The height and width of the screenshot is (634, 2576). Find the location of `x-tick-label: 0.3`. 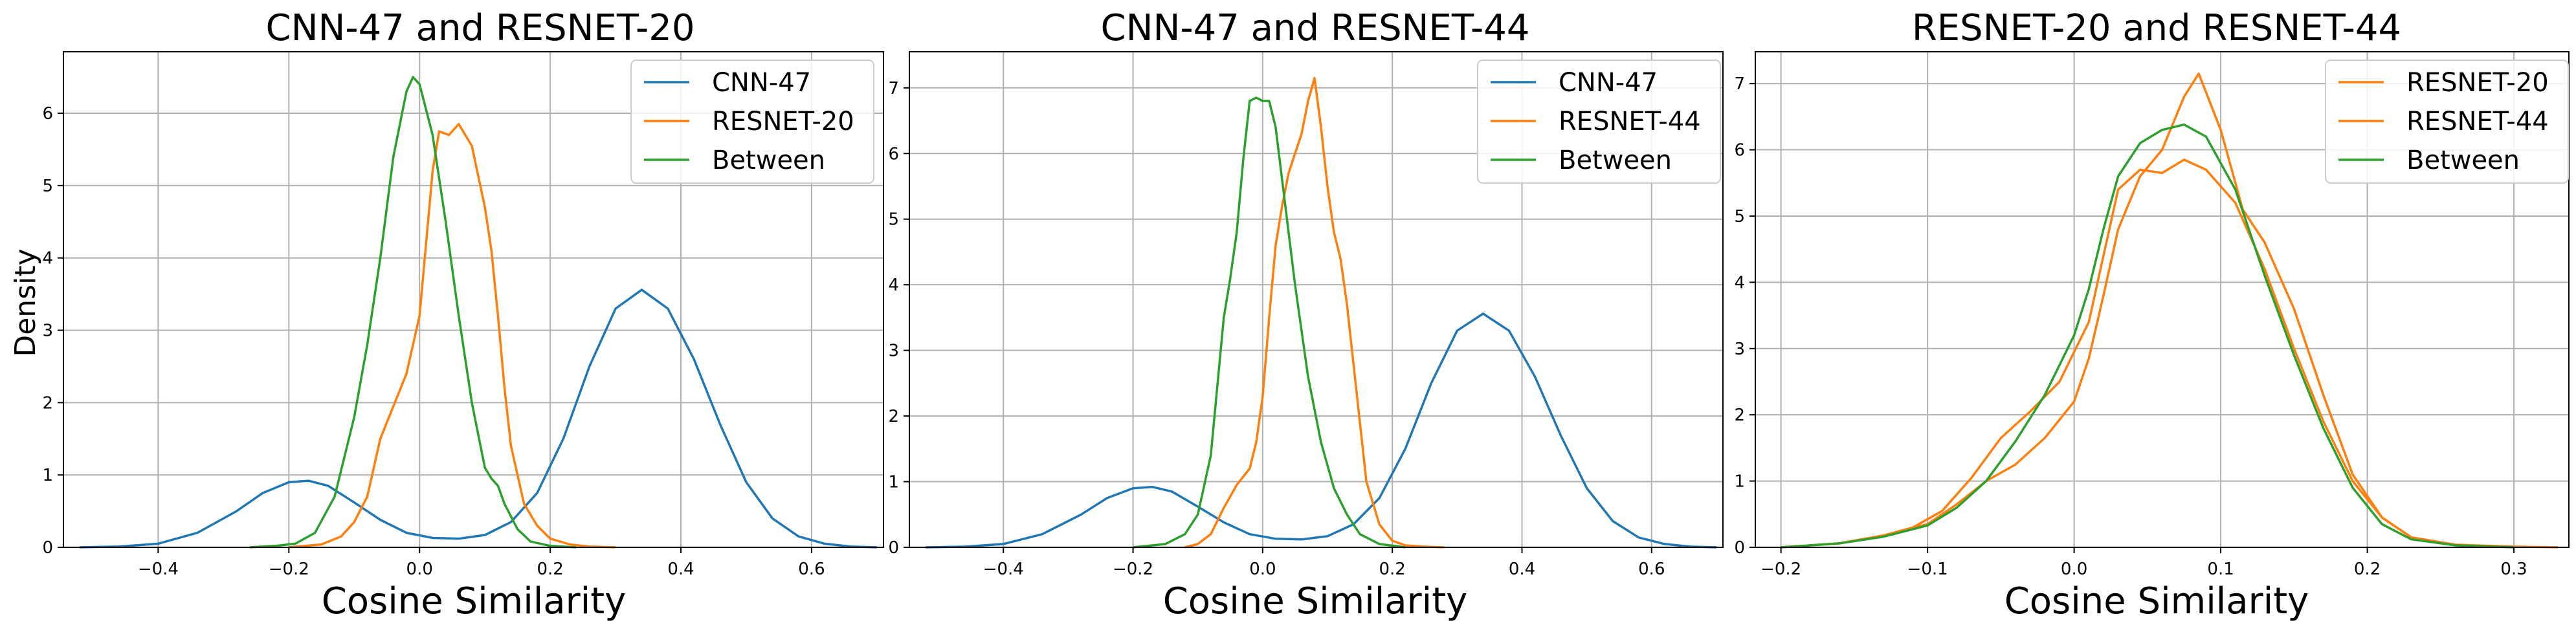

x-tick-label: 0.3 is located at coordinates (2513, 569).